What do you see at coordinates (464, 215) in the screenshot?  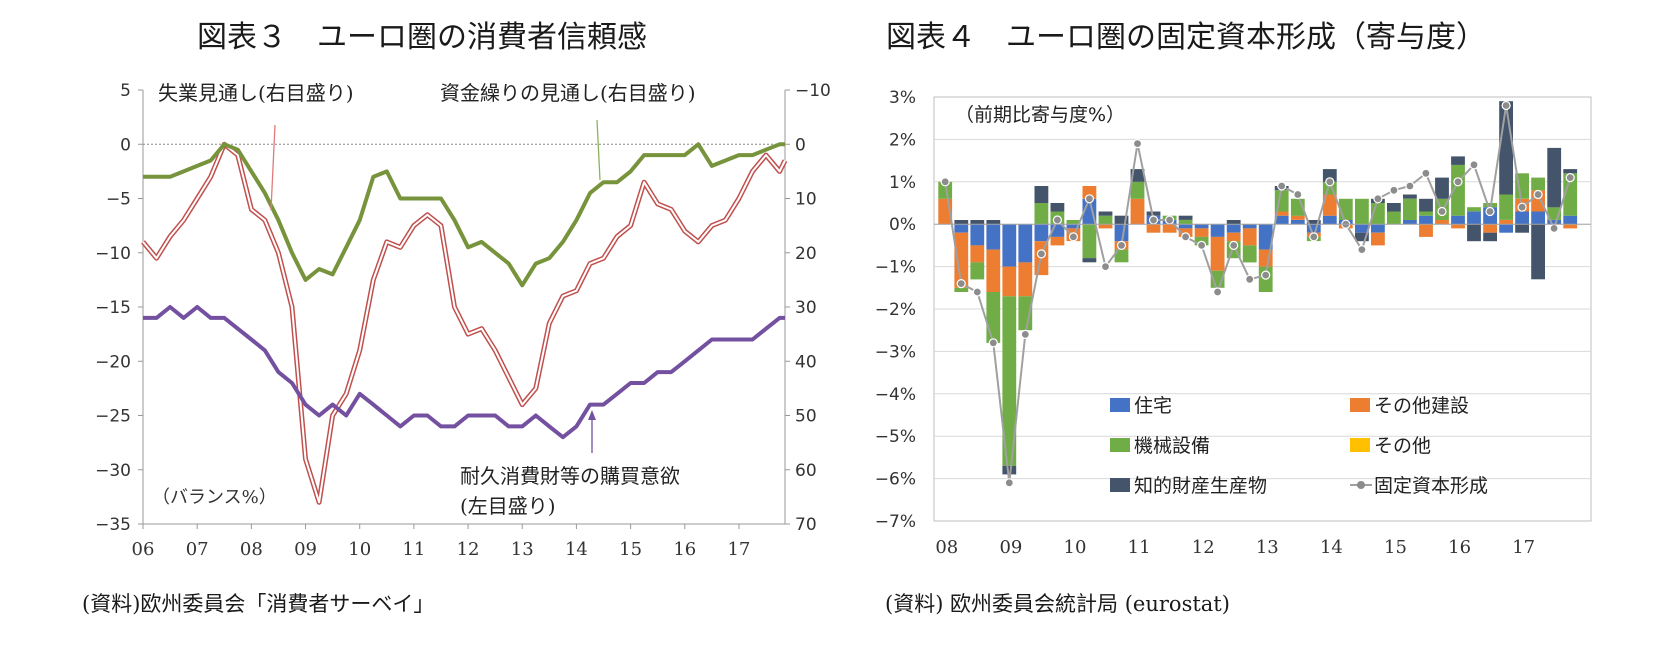 I see `series-line-finance` at bounding box center [464, 215].